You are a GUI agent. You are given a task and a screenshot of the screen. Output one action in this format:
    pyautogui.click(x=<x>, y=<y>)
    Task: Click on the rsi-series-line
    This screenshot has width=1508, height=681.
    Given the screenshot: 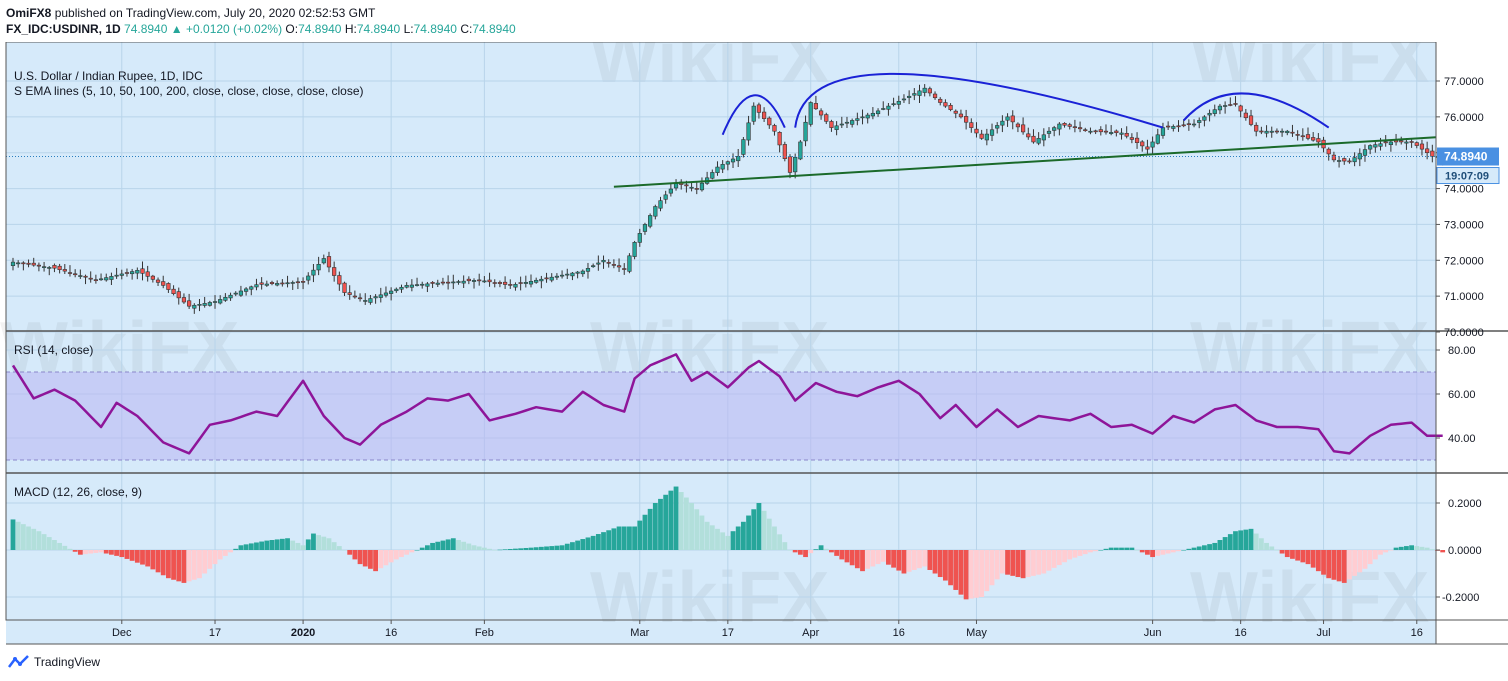 What is the action you would take?
    pyautogui.click(x=727, y=404)
    